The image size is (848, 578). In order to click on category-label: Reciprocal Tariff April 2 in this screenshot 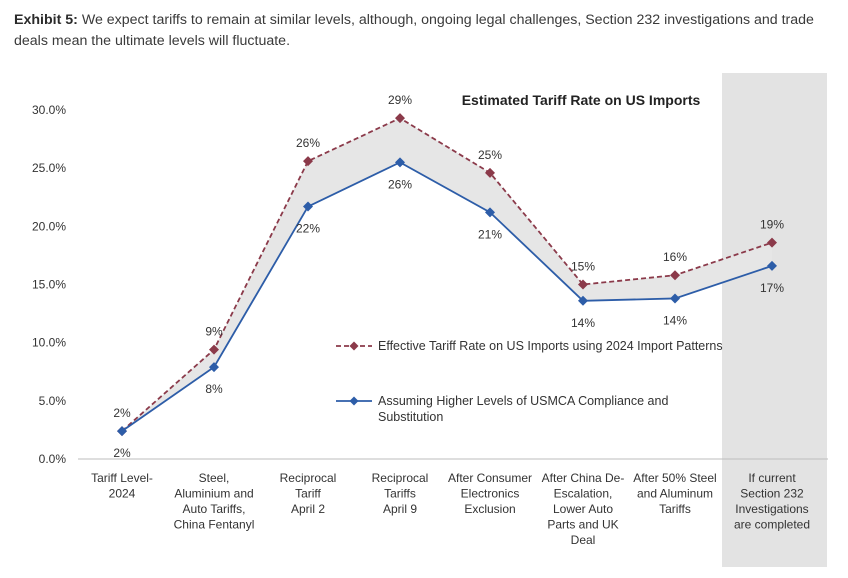, I will do `click(308, 493)`.